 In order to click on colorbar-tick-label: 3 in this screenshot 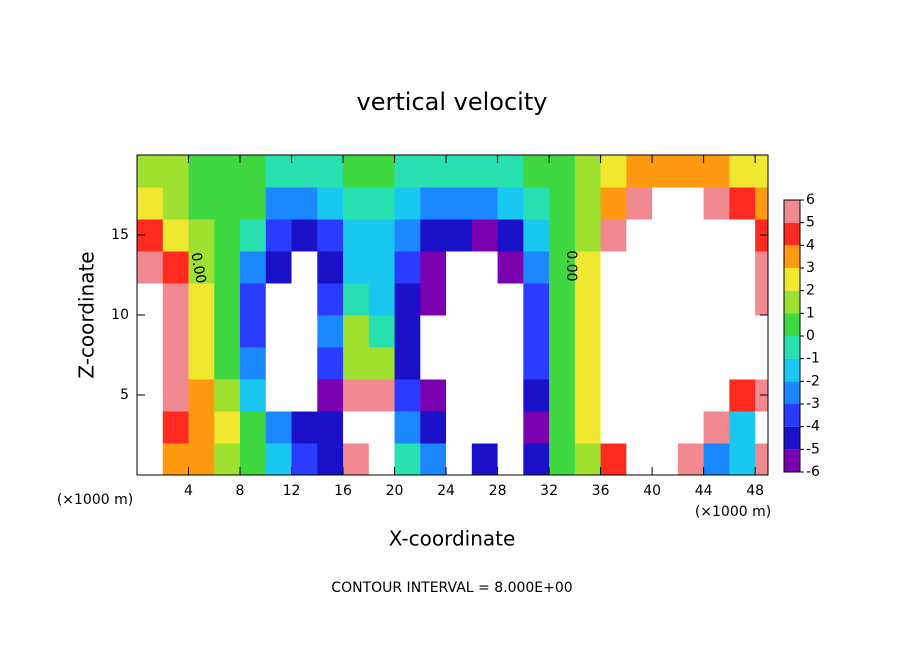, I will do `click(810, 268)`.